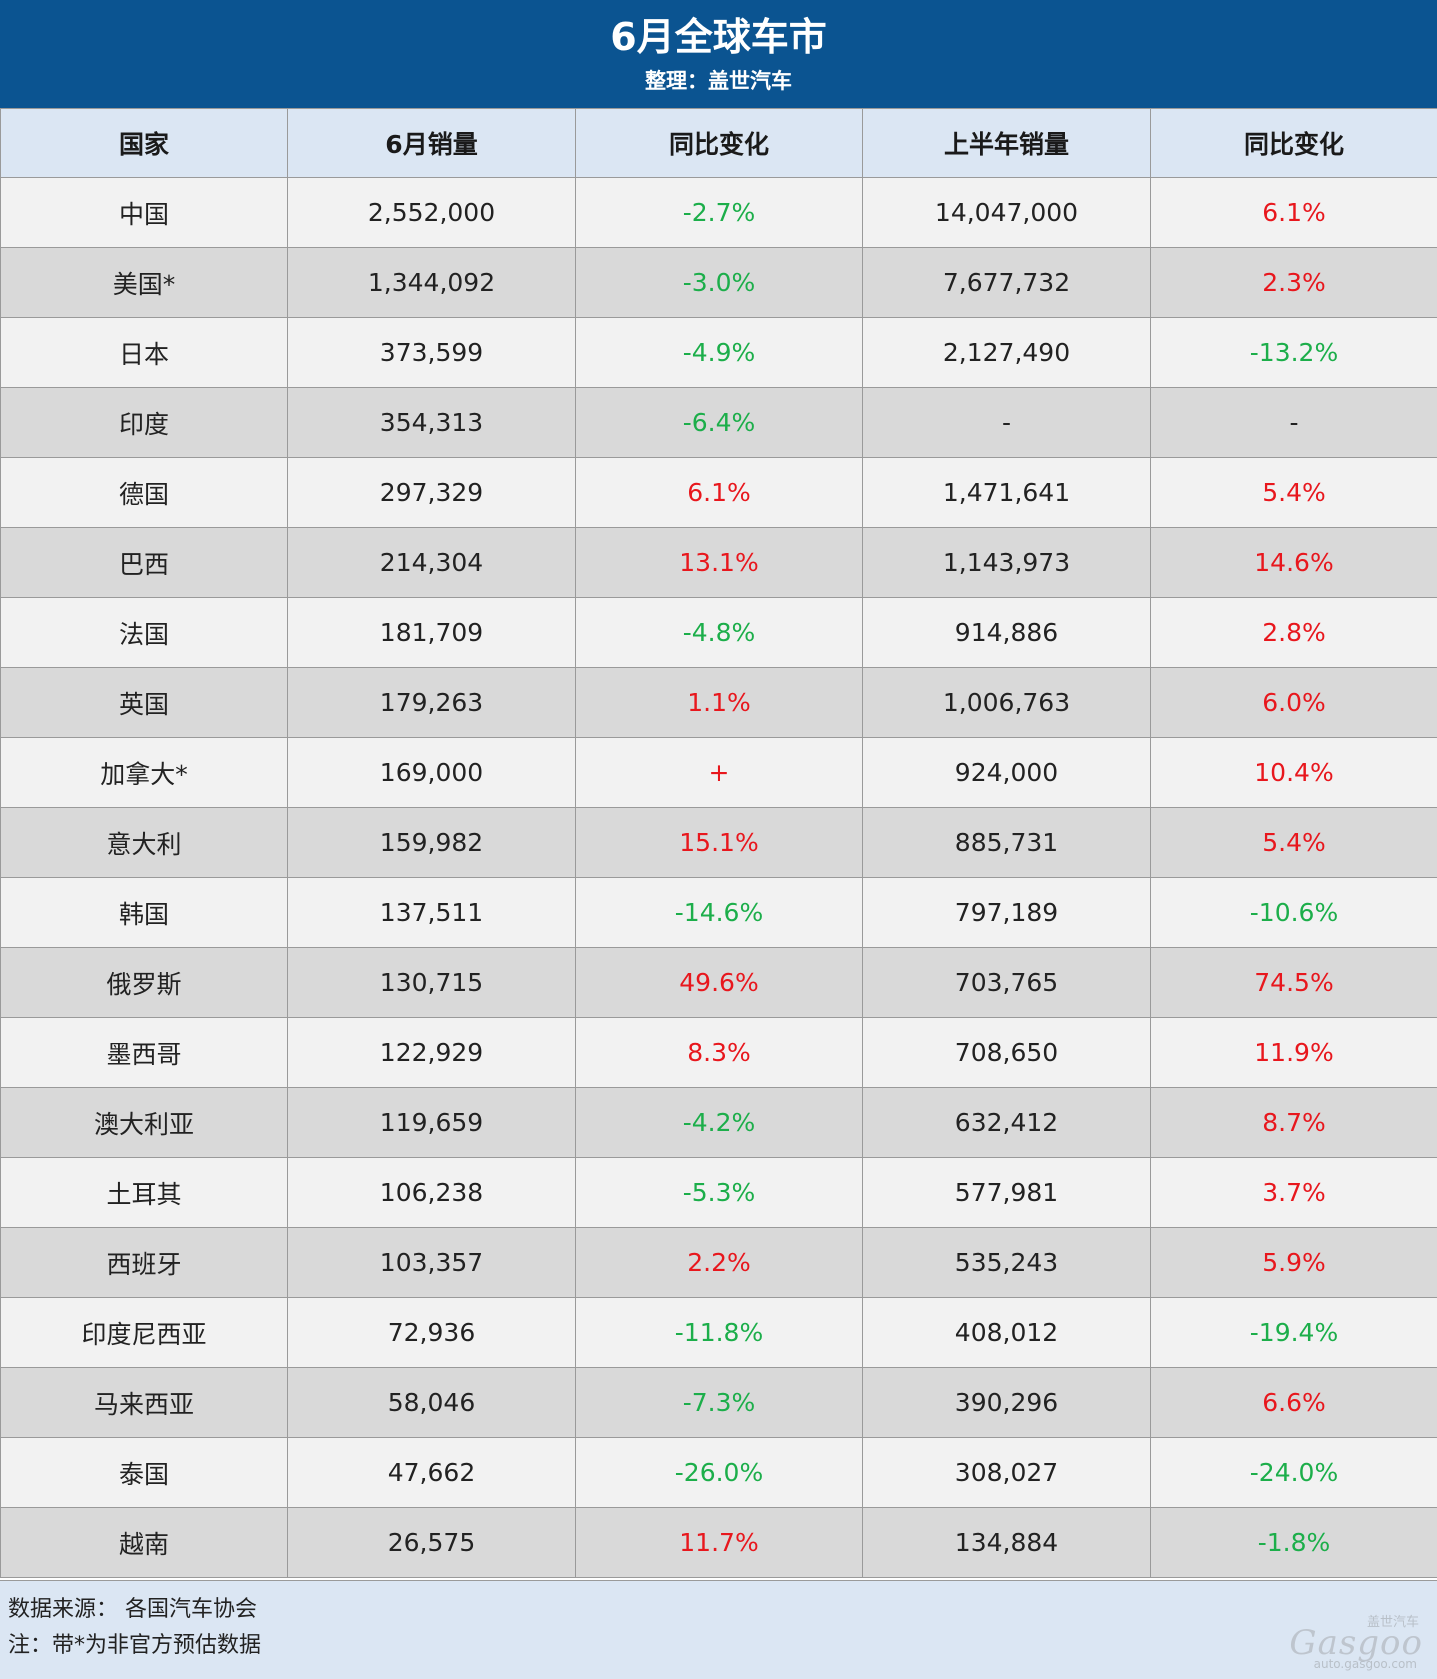  I want to click on cell-june-yoy: 49.6%, so click(719, 983).